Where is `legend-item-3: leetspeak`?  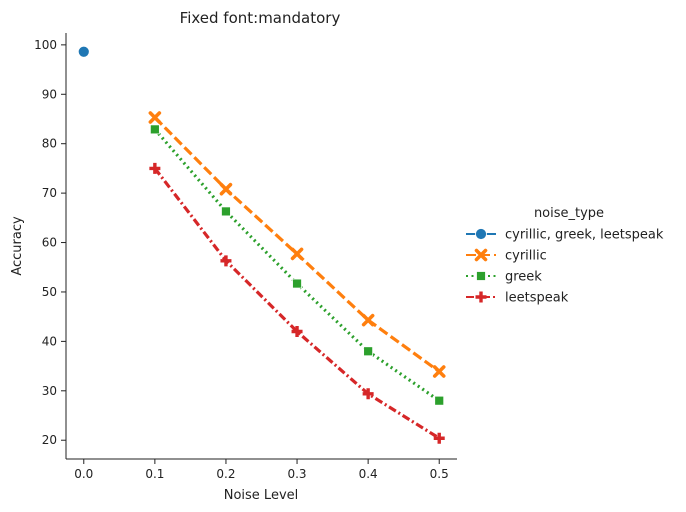
legend-item-3: leetspeak is located at coordinates (517, 298).